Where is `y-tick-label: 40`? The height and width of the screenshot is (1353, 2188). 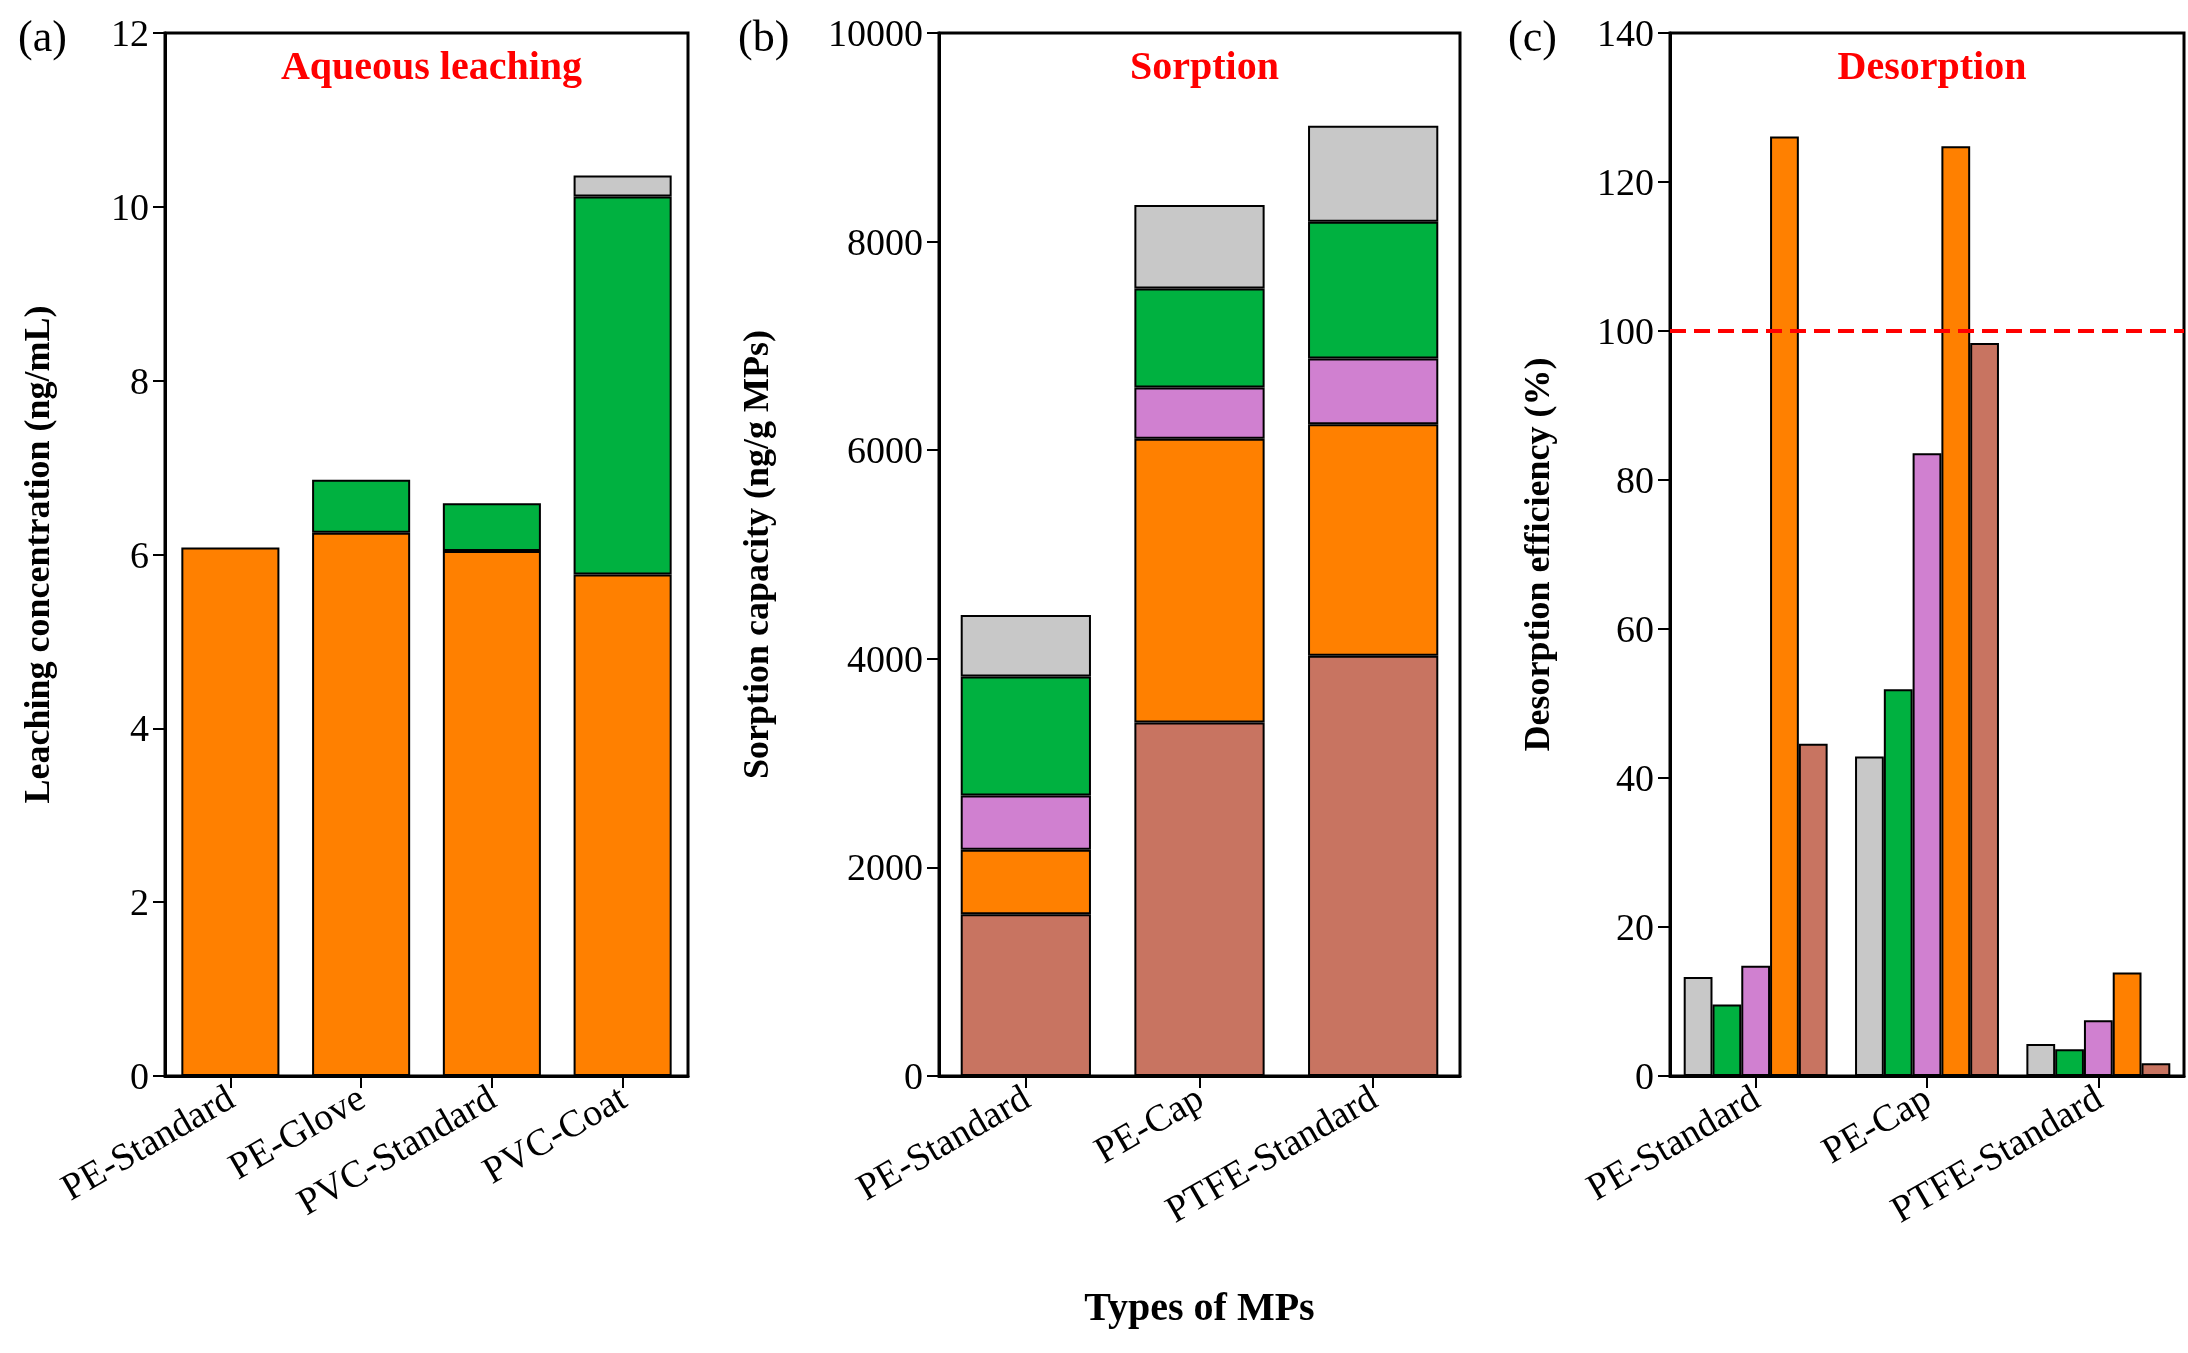 y-tick-label: 40 is located at coordinates (1635, 778).